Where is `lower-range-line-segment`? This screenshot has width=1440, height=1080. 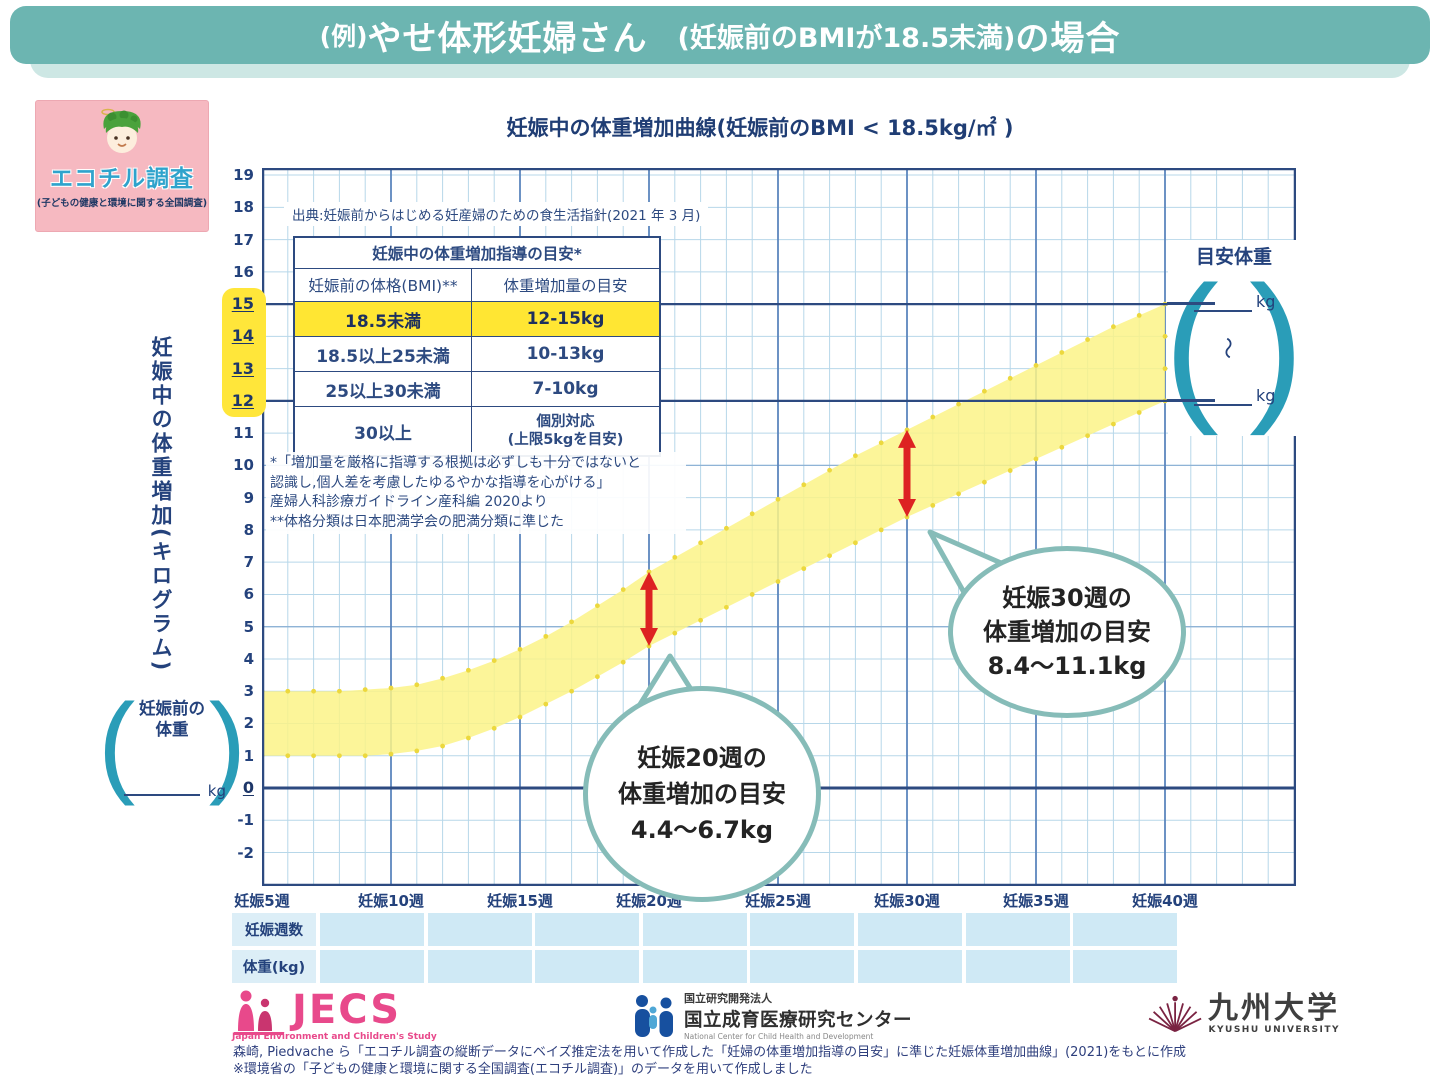 lower-range-line-segment is located at coordinates (1191, 400).